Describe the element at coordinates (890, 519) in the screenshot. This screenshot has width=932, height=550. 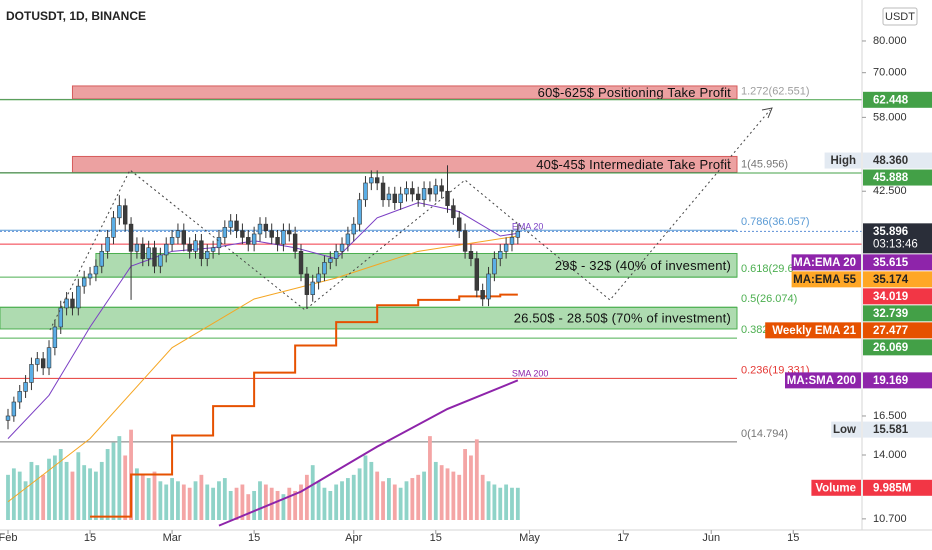
I see `y-tick-label: 10.700` at that location.